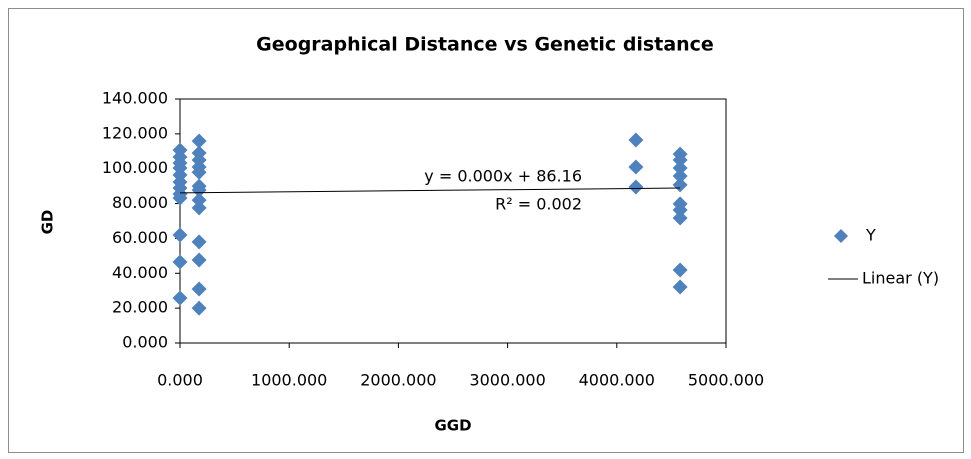 Image resolution: width=971 pixels, height=459 pixels. What do you see at coordinates (145, 342) in the screenshot?
I see `y-tick-label: 0.000` at bounding box center [145, 342].